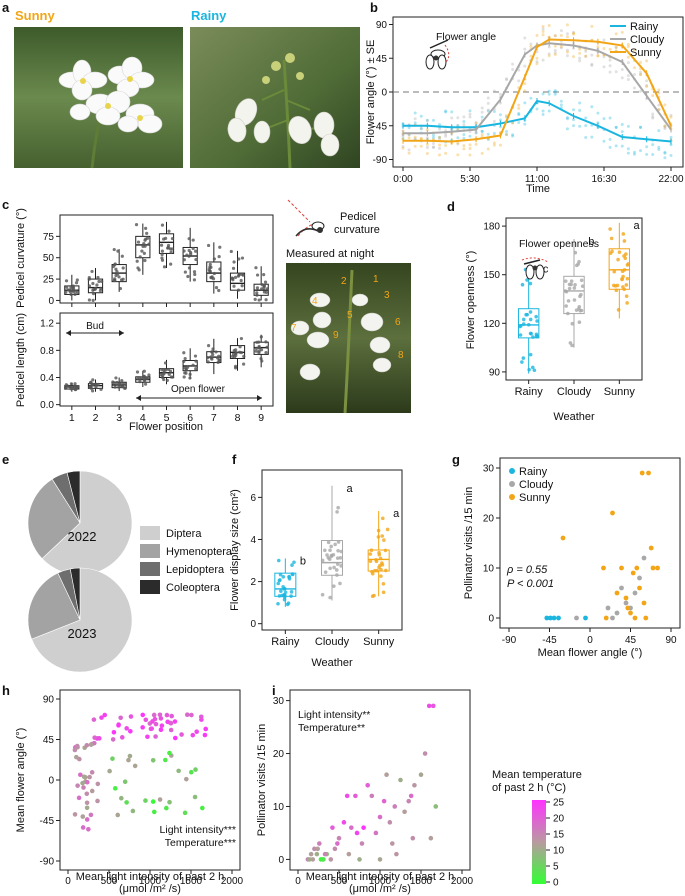 The image size is (685, 896). Describe the element at coordinates (380, 881) in the screenshot. I see `x-tick-label: 1000` at that location.